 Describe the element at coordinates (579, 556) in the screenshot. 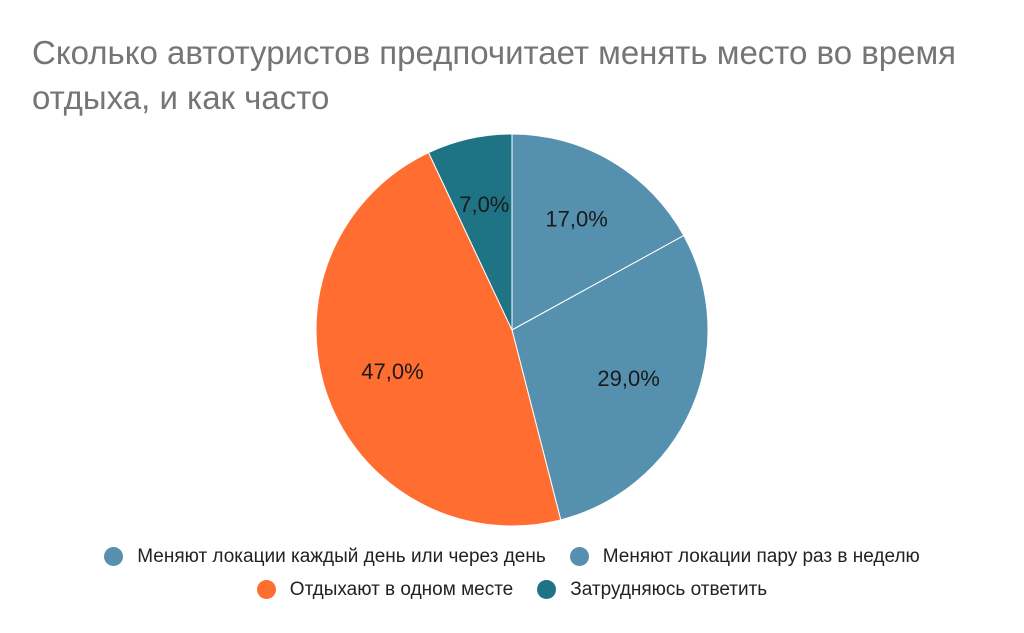

I see `legend-marker-weekly` at that location.